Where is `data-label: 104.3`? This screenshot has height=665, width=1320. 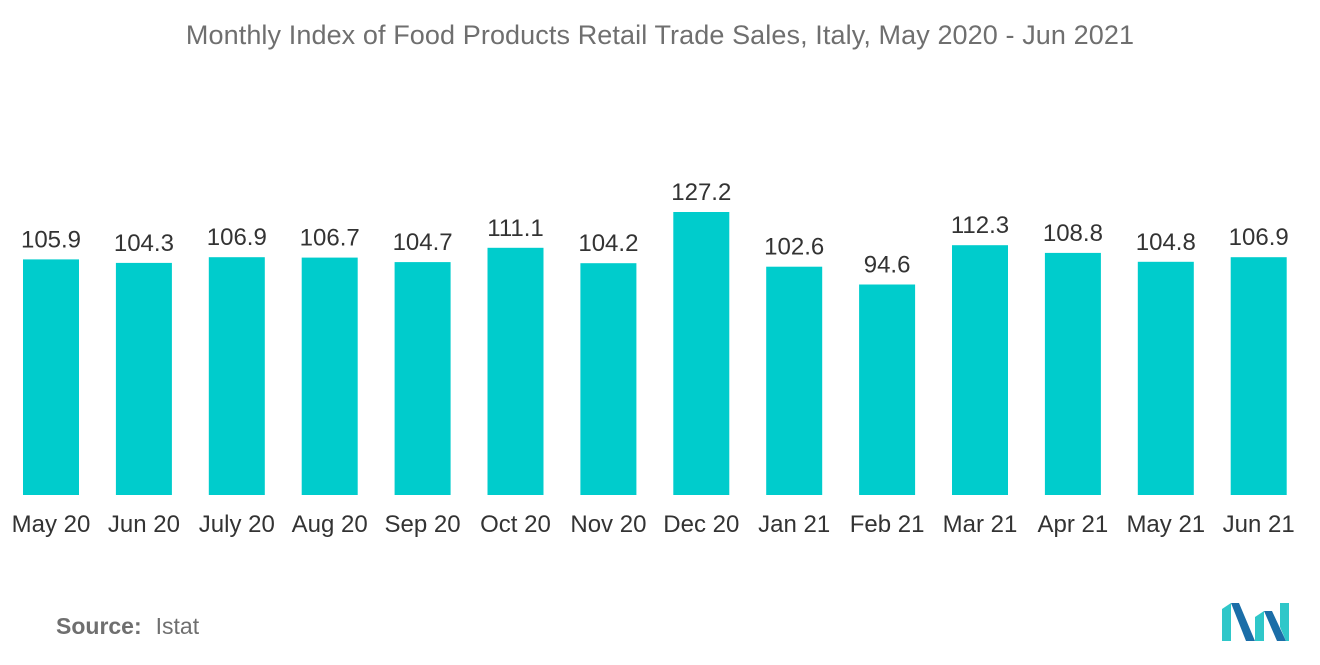
data-label: 104.3 is located at coordinates (144, 243).